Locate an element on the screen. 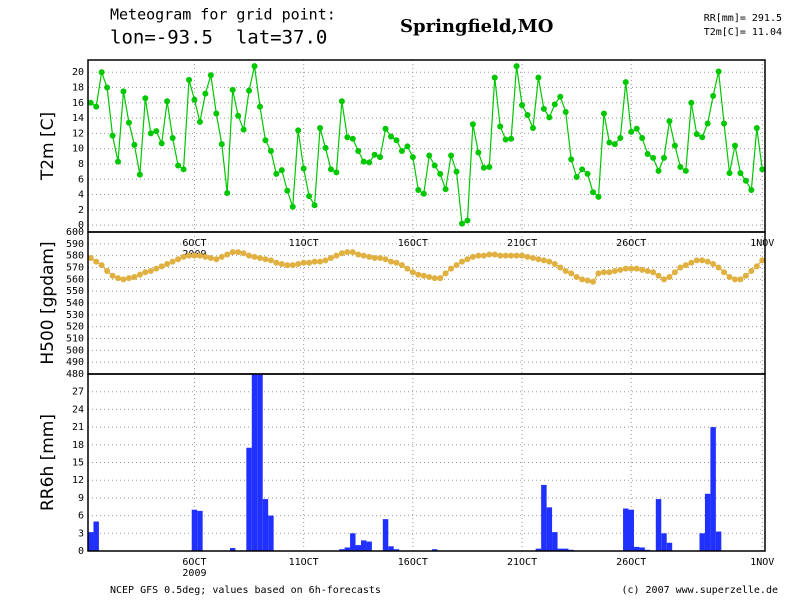 The height and width of the screenshot is (600, 800). x-tick-label: 26OCT is located at coordinates (631, 243).